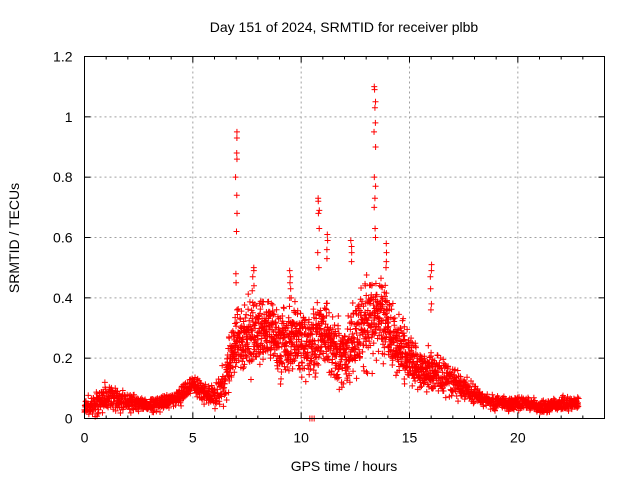 The image size is (640, 480). I want to click on y-tick-label: 1, so click(69, 117).